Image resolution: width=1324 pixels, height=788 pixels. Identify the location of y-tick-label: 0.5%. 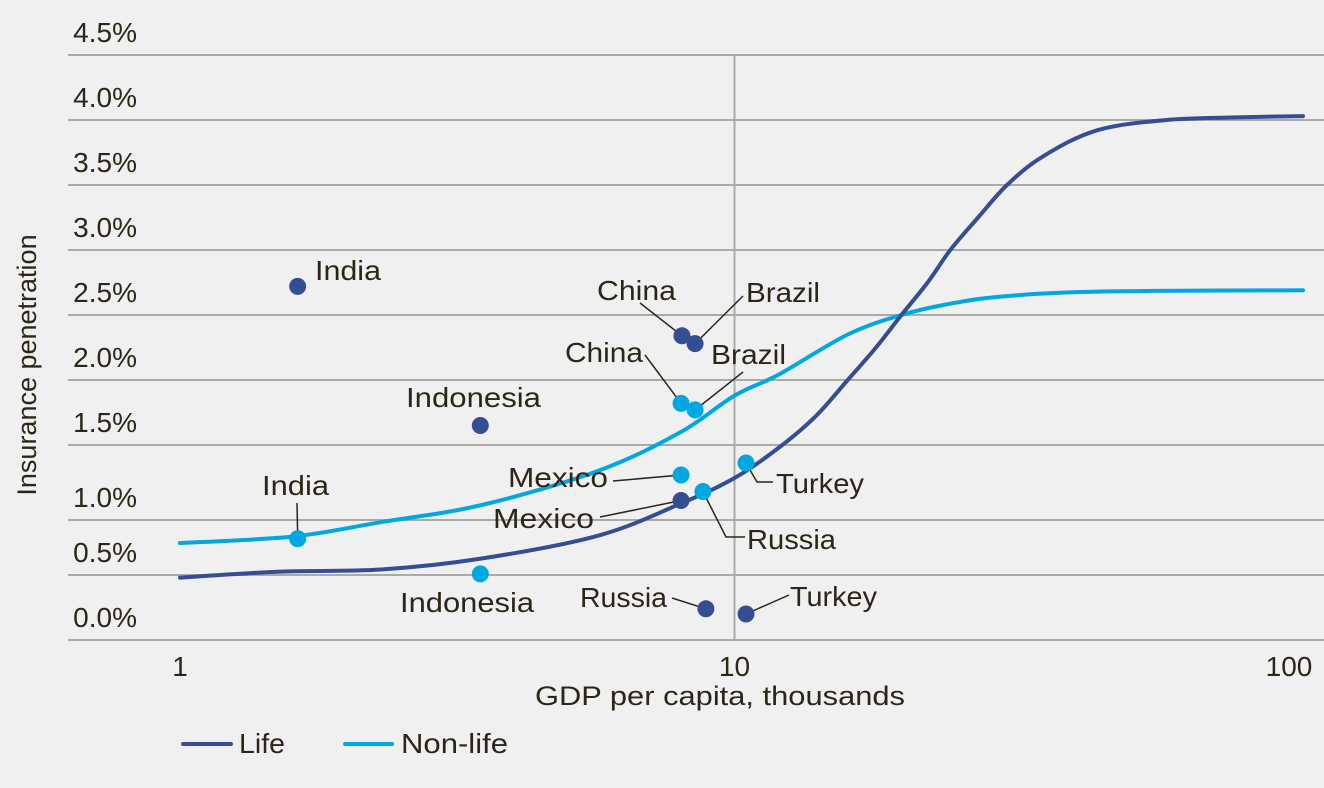
(105, 552).